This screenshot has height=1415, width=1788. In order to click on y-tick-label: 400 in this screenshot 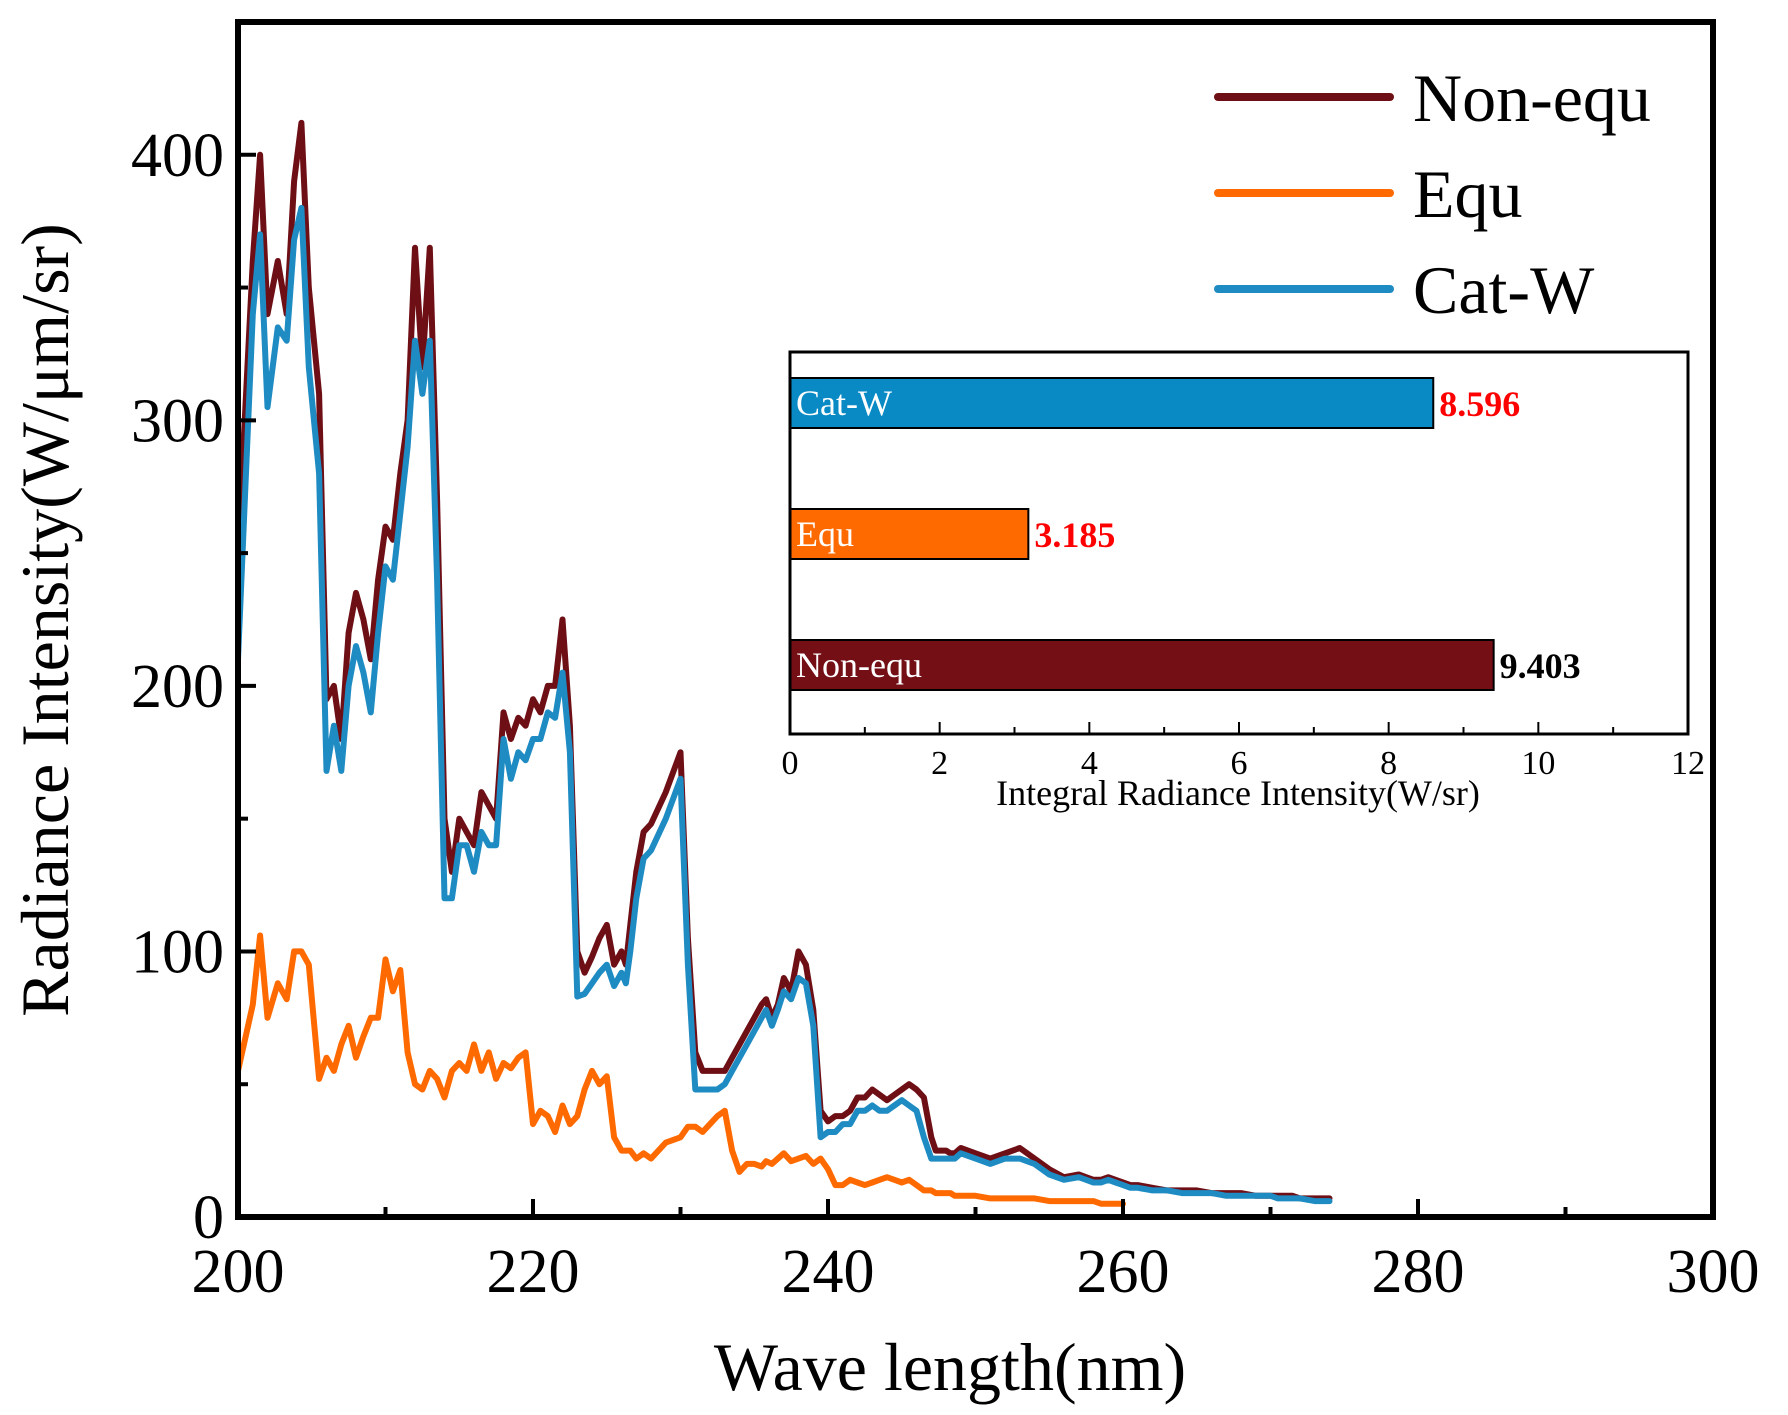, I will do `click(177, 156)`.